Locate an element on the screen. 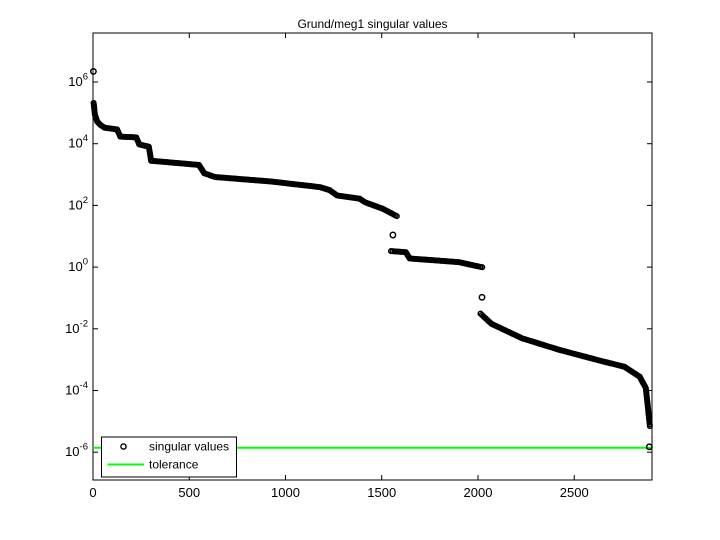  y-tick-label-10e-4: 10⁻⁴ is located at coordinates (76, 389).